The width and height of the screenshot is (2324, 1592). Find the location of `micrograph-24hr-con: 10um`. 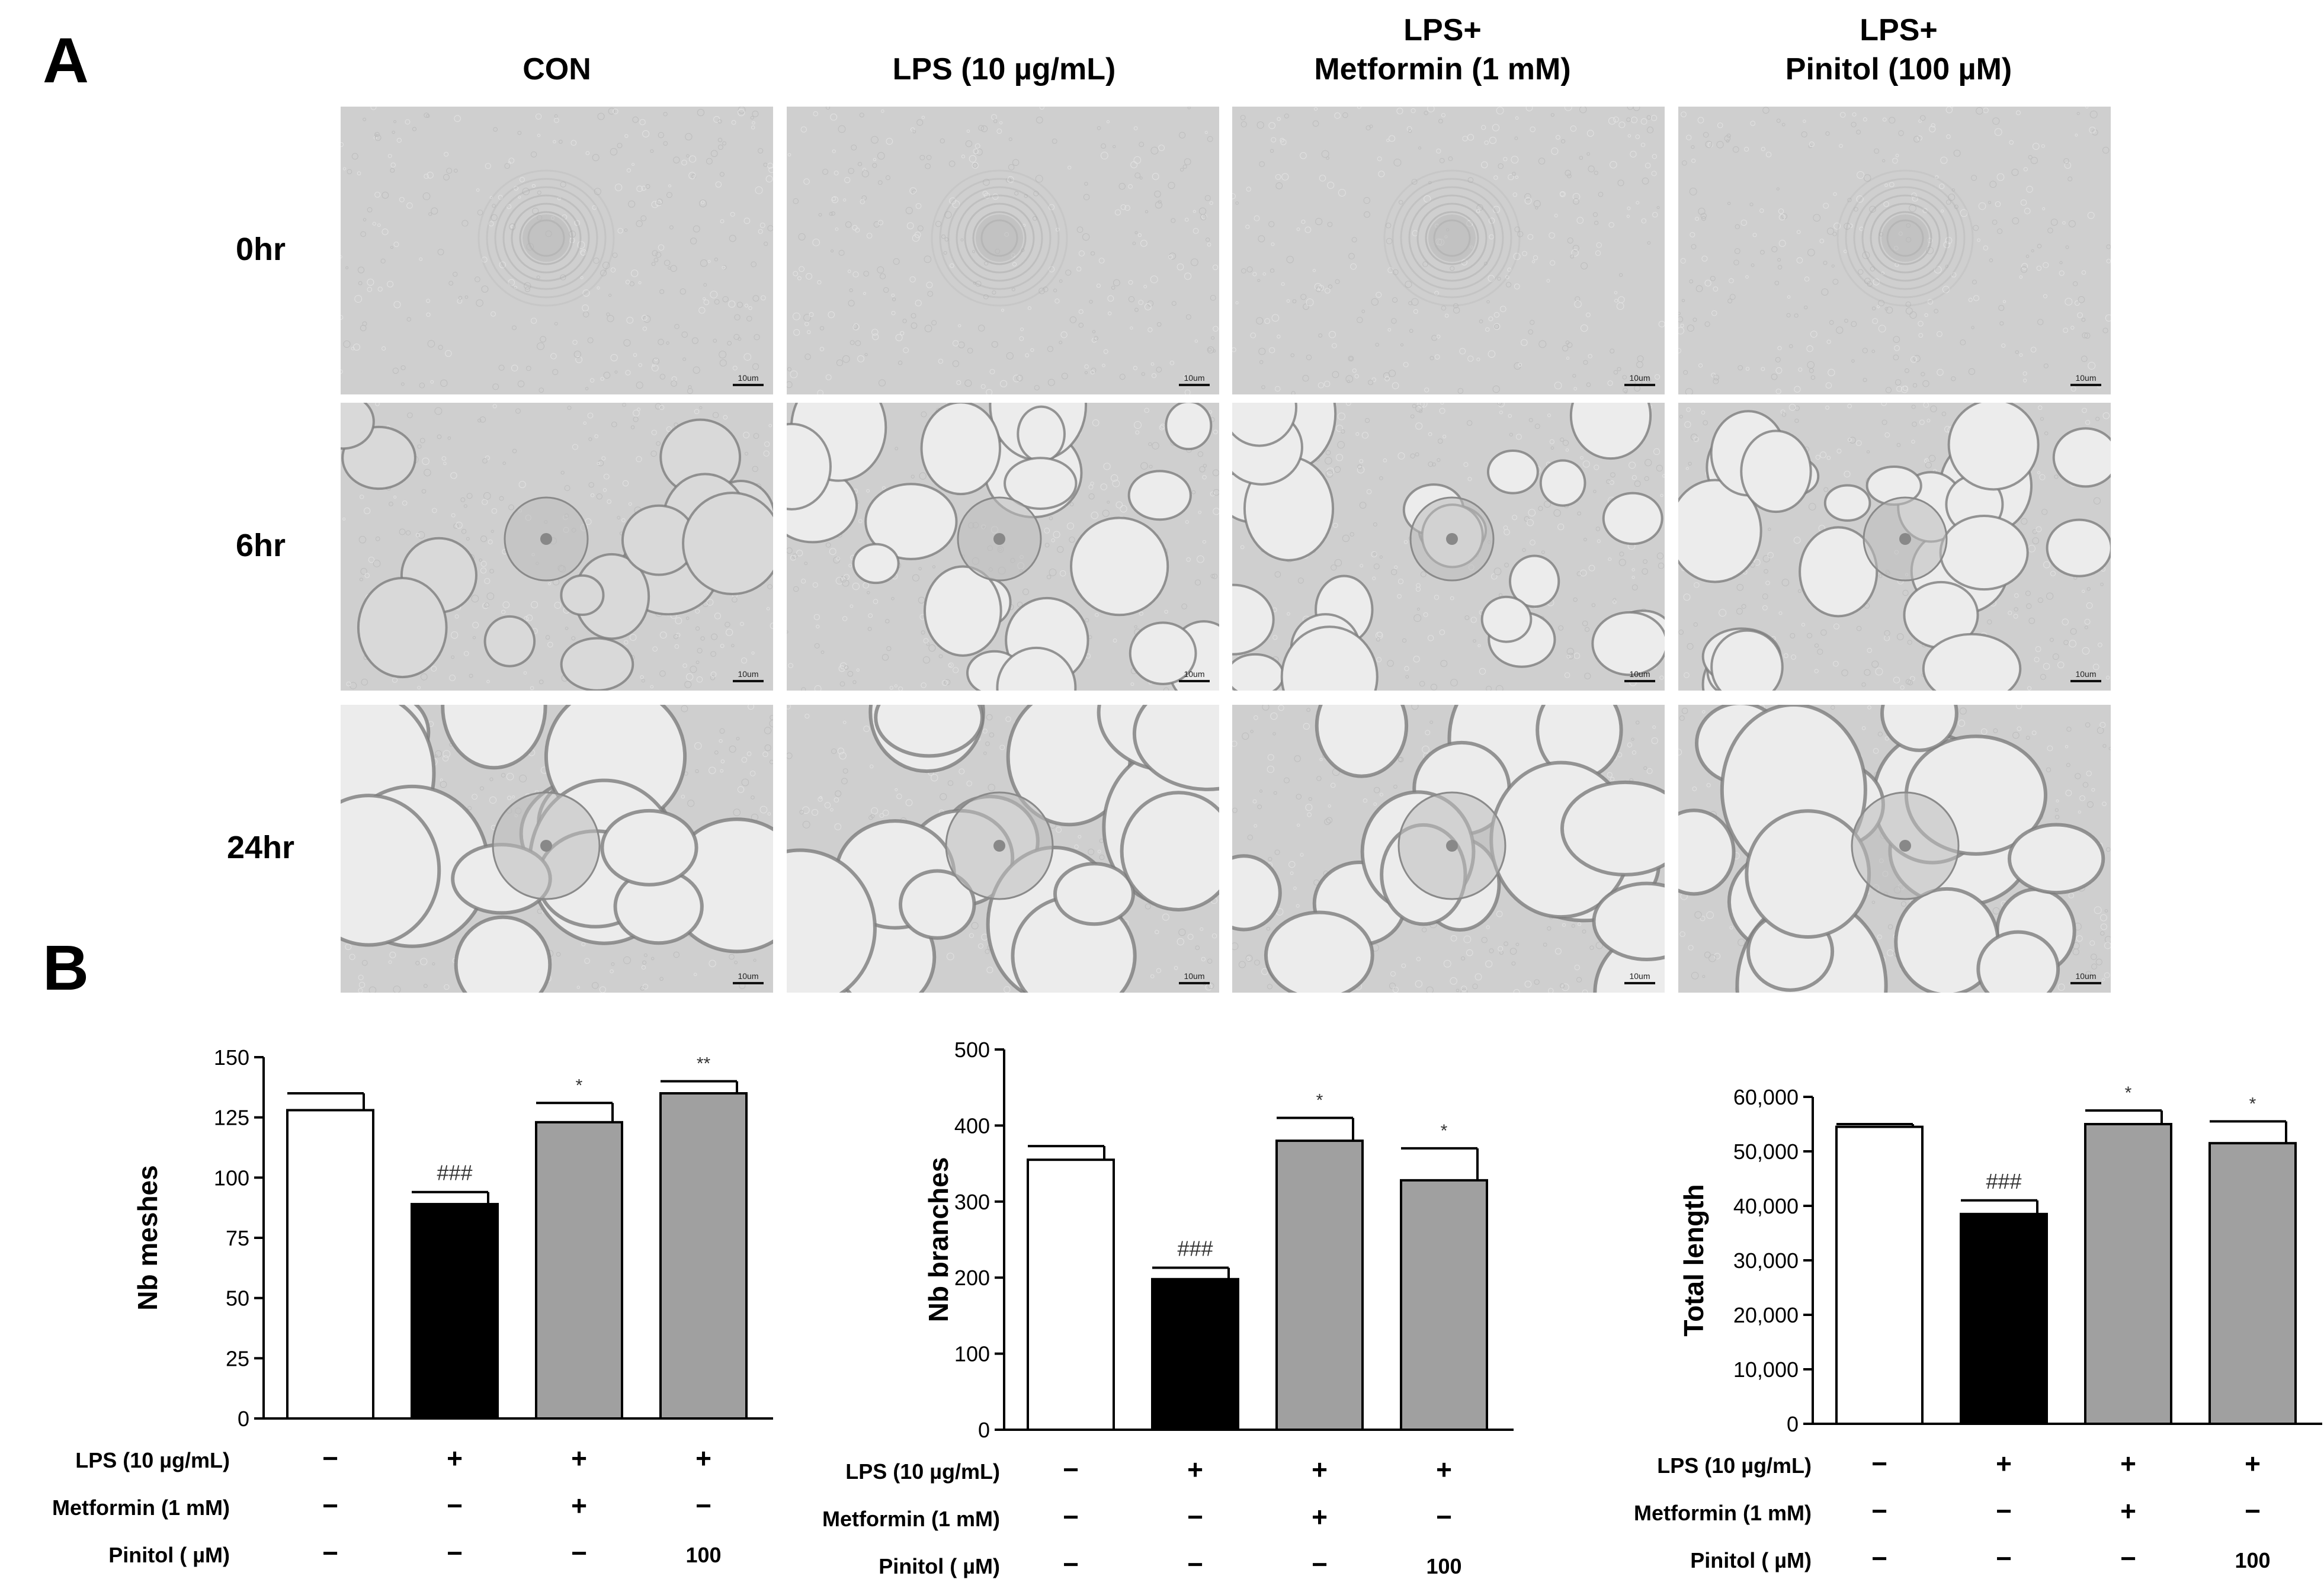

micrograph-24hr-con: 10um is located at coordinates (557, 849).